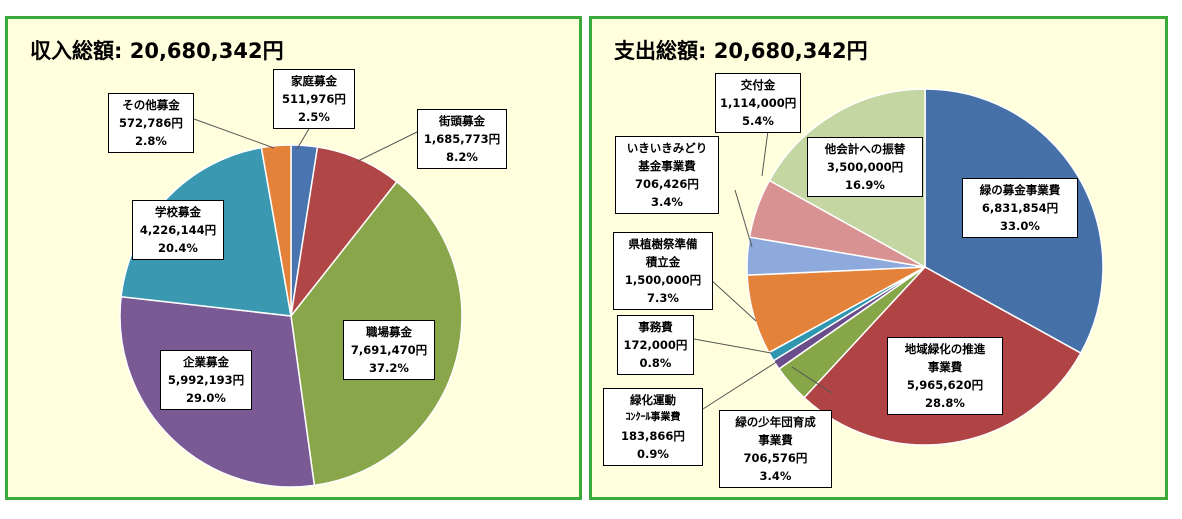 The height and width of the screenshot is (519, 1182). Describe the element at coordinates (314, 99) in the screenshot. I see `income-label-home: 家庭募金 511,976円 2.5%` at that location.